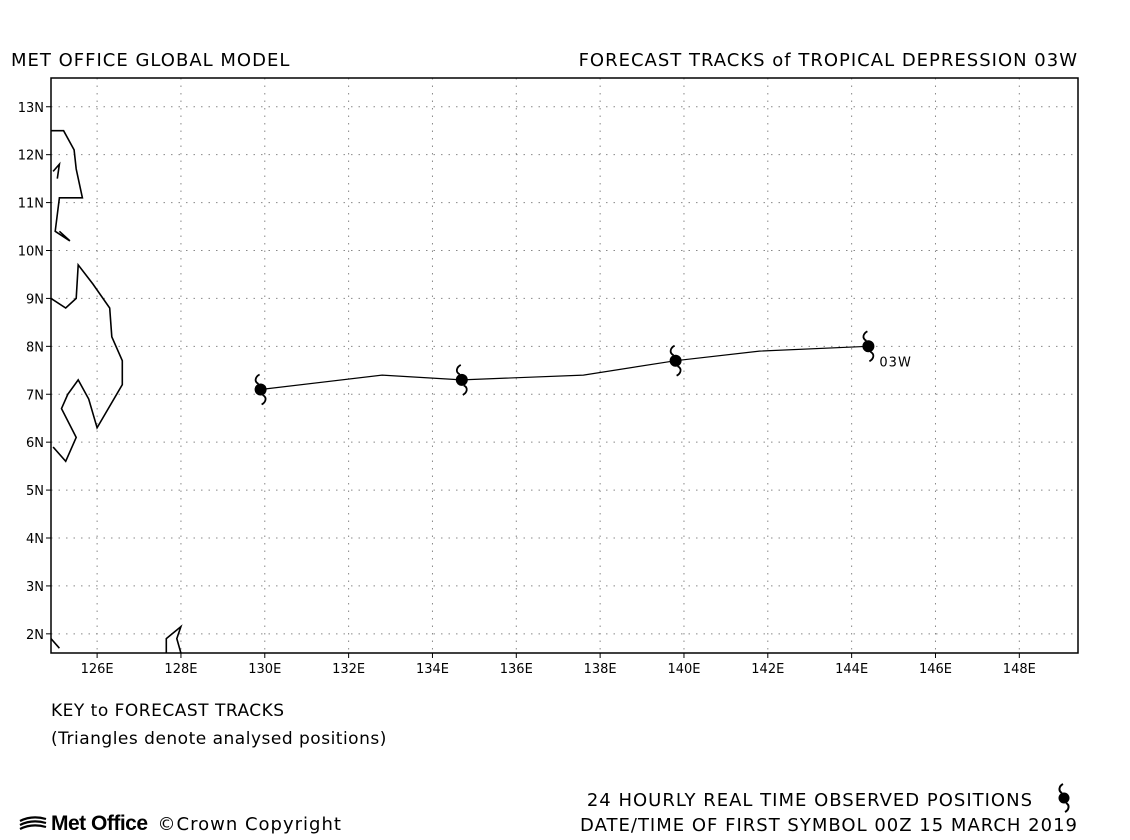  I want to click on tick-label-lat: 8N, so click(35, 347).